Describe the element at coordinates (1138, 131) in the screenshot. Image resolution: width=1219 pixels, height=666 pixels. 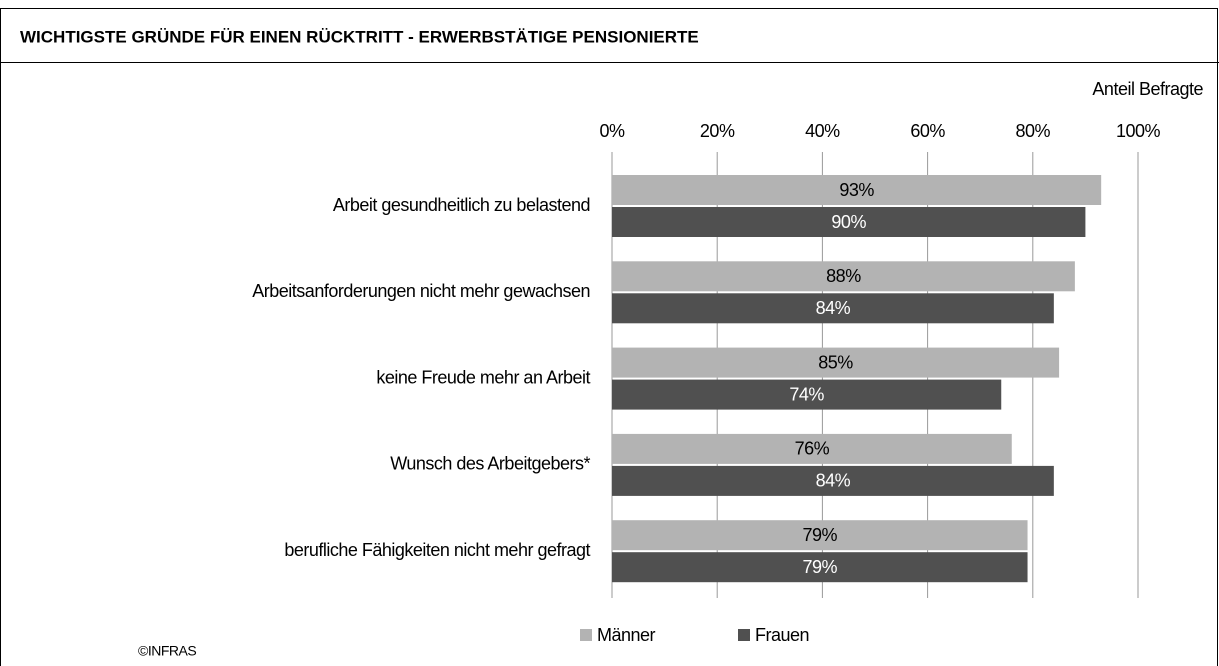
I see `x-tick-label: 100%` at that location.